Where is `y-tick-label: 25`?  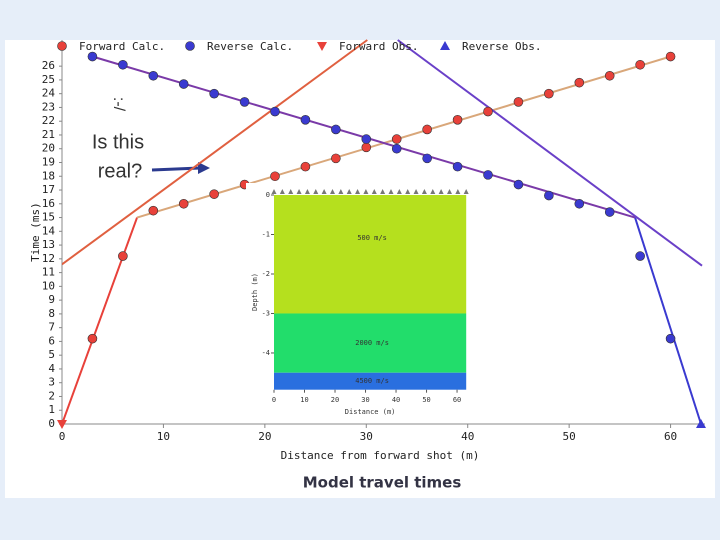 y-tick-label: 25 is located at coordinates (48, 79).